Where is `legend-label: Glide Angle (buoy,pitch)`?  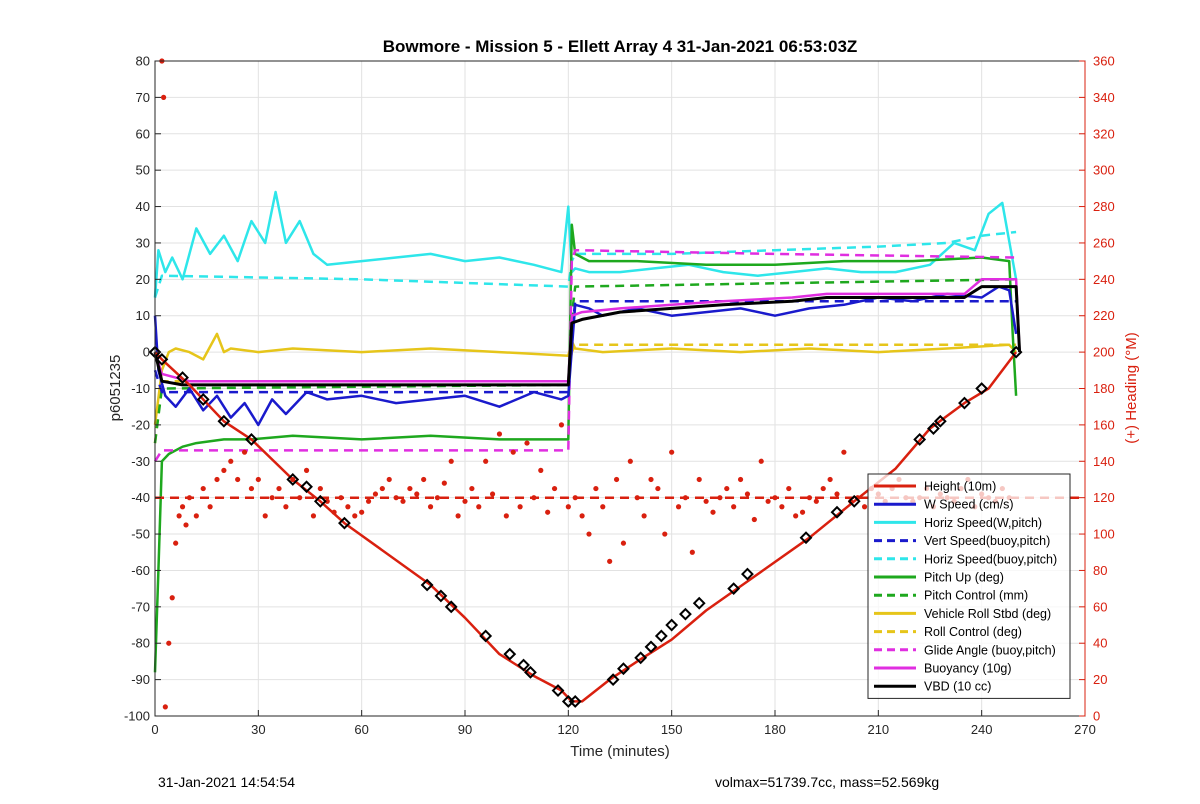 legend-label: Glide Angle (buoy,pitch) is located at coordinates (990, 650).